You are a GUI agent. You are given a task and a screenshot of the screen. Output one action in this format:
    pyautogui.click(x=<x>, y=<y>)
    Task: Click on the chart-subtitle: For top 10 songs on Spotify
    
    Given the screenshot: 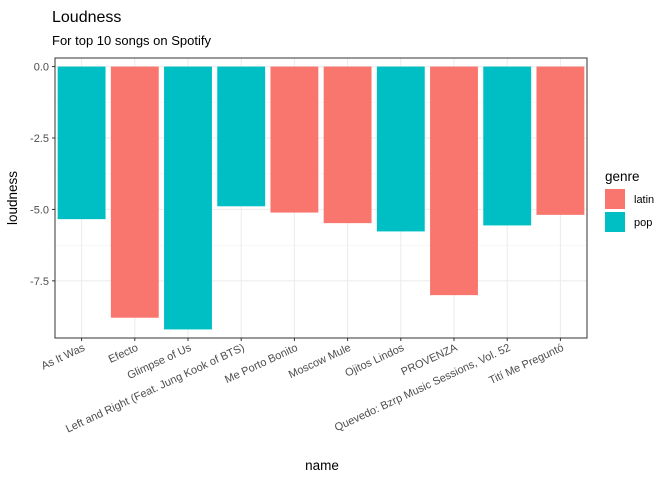 What is the action you would take?
    pyautogui.click(x=131, y=40)
    